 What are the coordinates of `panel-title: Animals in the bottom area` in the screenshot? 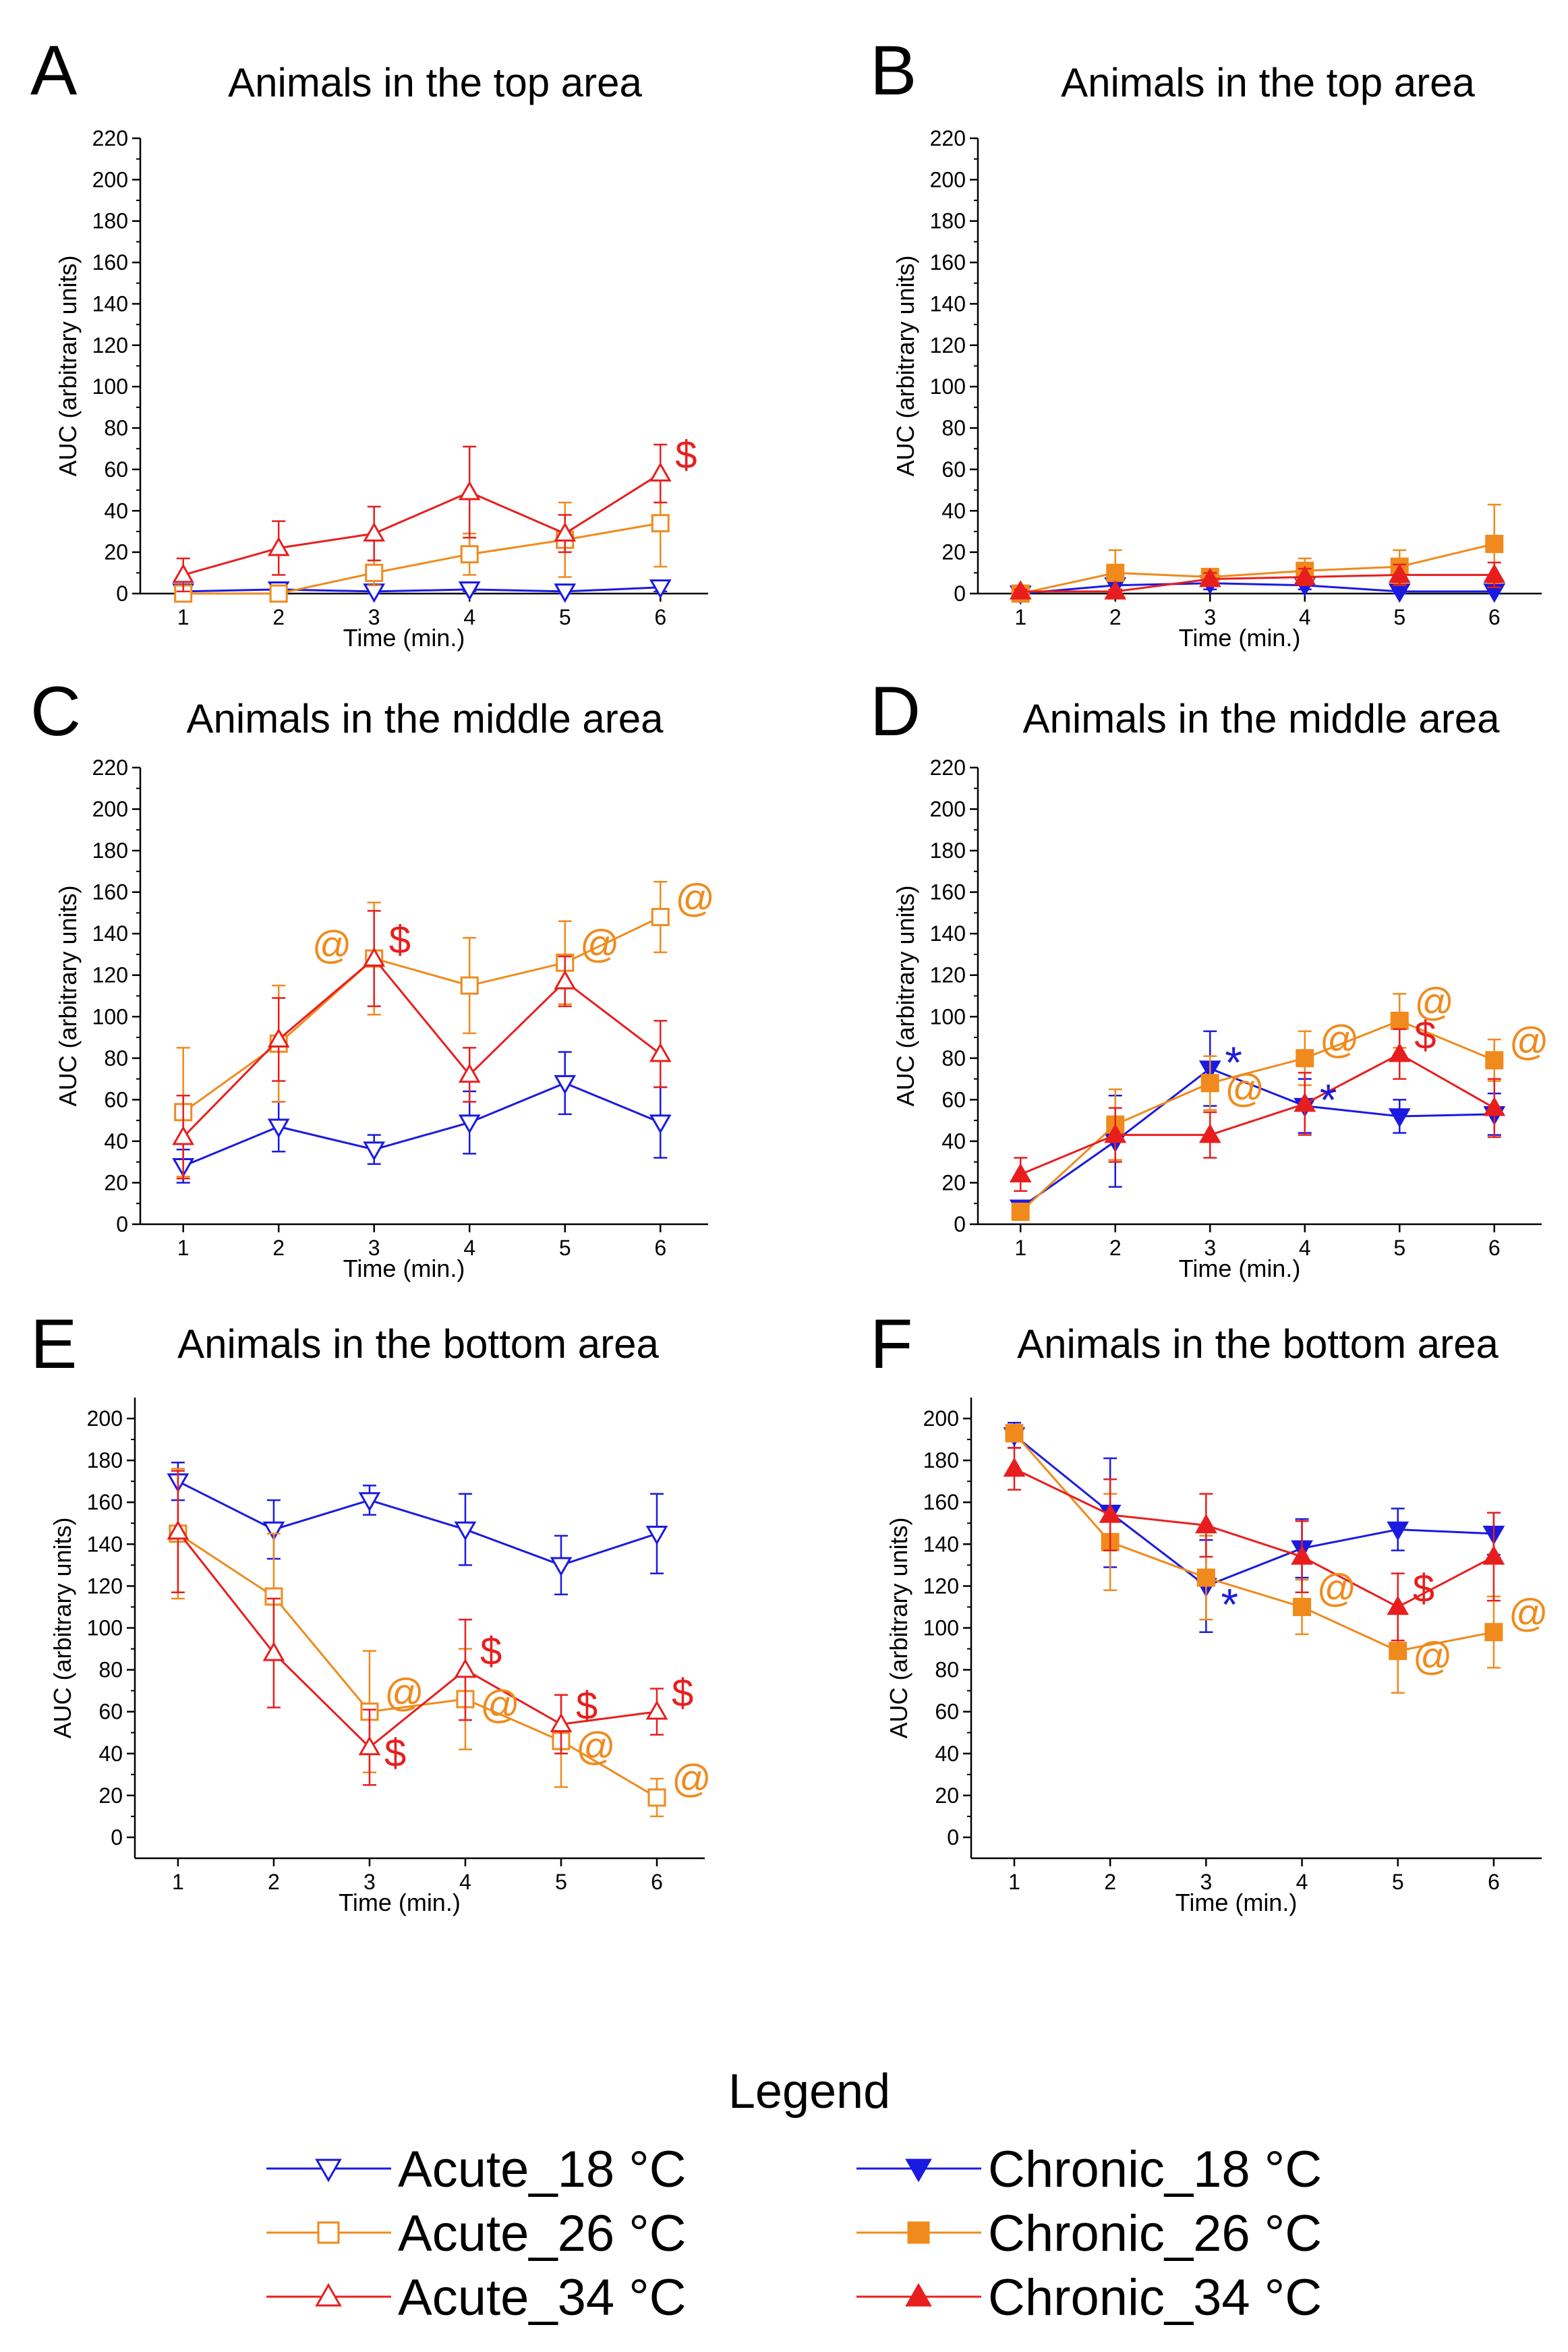 It's located at (418, 1344).